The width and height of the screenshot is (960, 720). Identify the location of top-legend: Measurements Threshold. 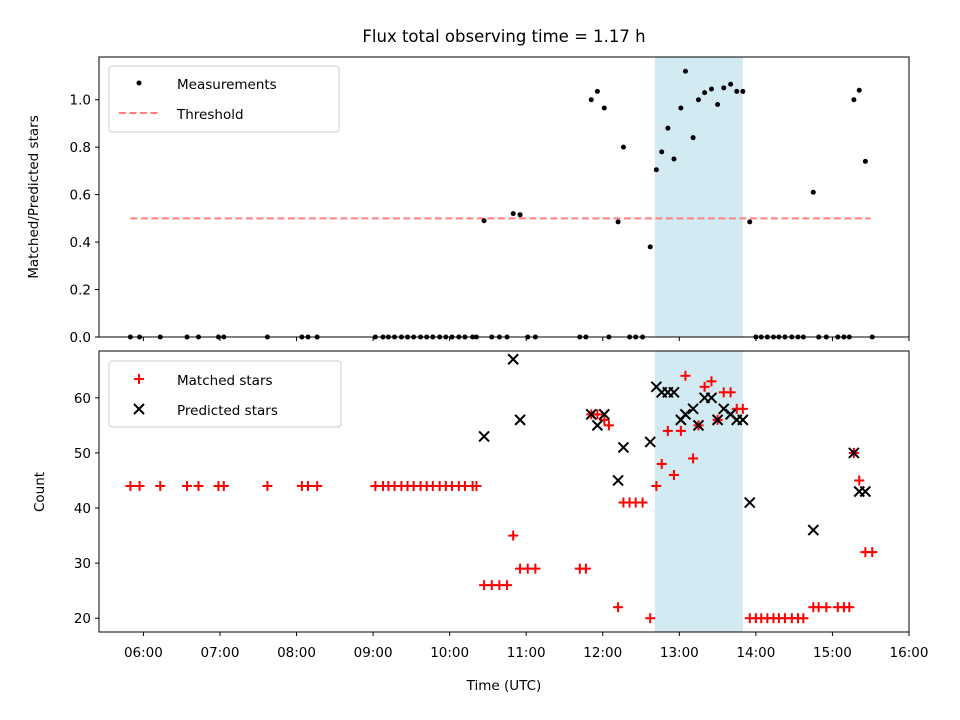
(224, 99).